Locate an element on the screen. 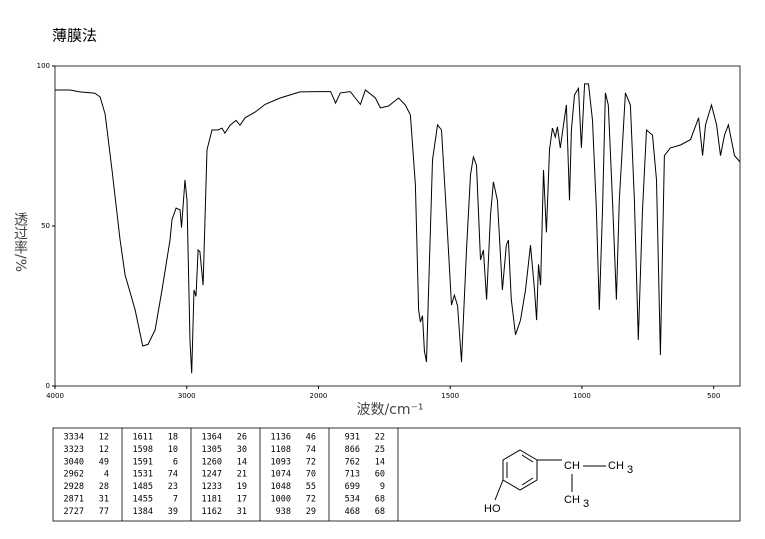 This screenshot has height=539, width=765. x-tick-label: 3000 is located at coordinates (187, 396).